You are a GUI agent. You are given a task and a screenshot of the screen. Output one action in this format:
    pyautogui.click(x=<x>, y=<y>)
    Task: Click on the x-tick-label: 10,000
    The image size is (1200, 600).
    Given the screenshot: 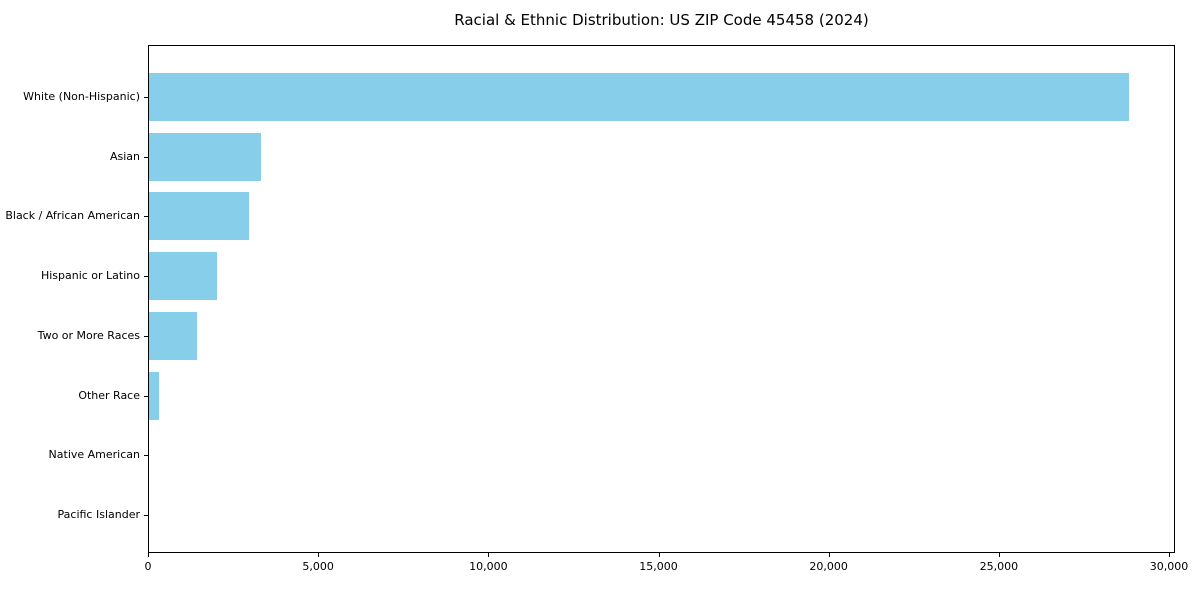 What is the action you would take?
    pyautogui.click(x=488, y=566)
    